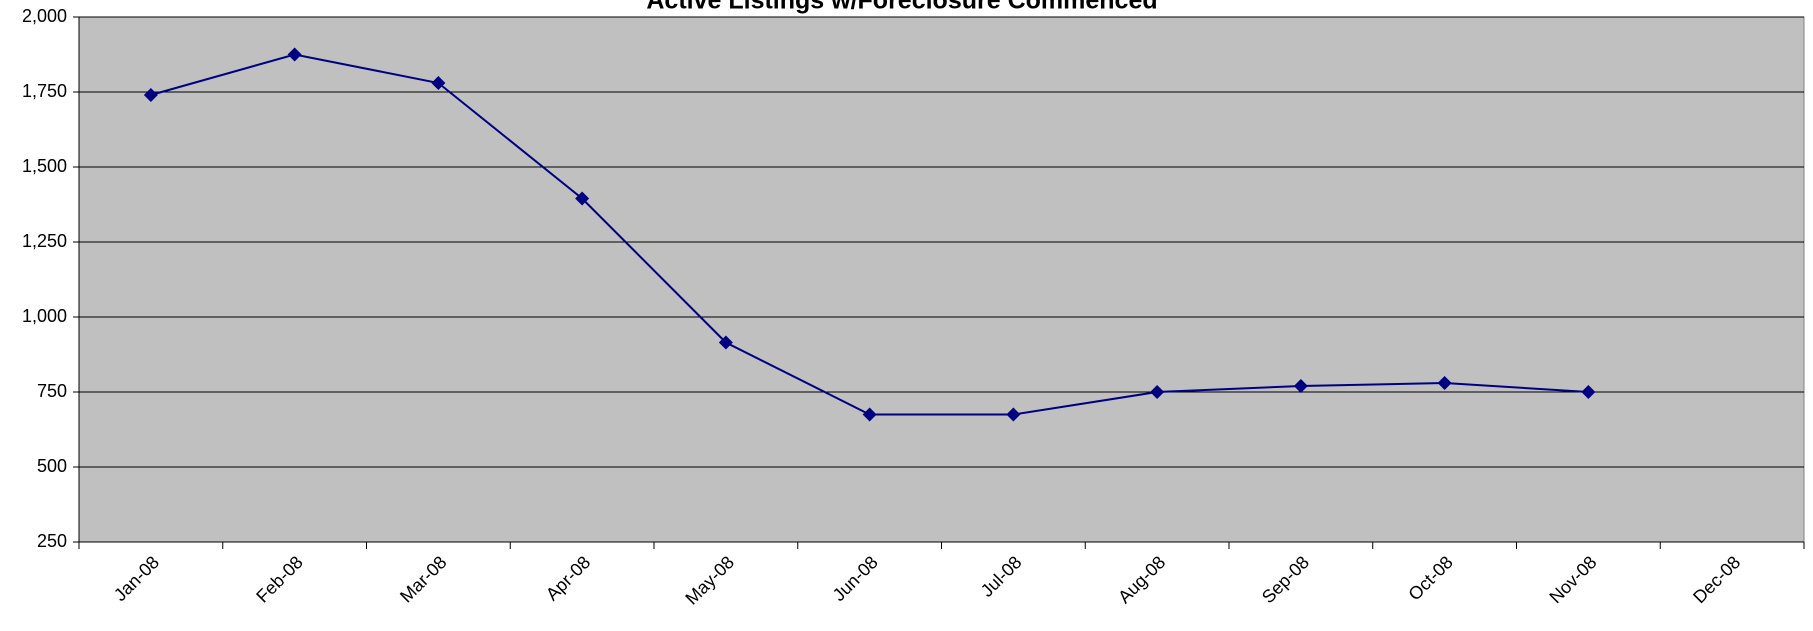 The width and height of the screenshot is (1813, 631). What do you see at coordinates (1285, 579) in the screenshot?
I see `x-tick-label: Sep-08` at bounding box center [1285, 579].